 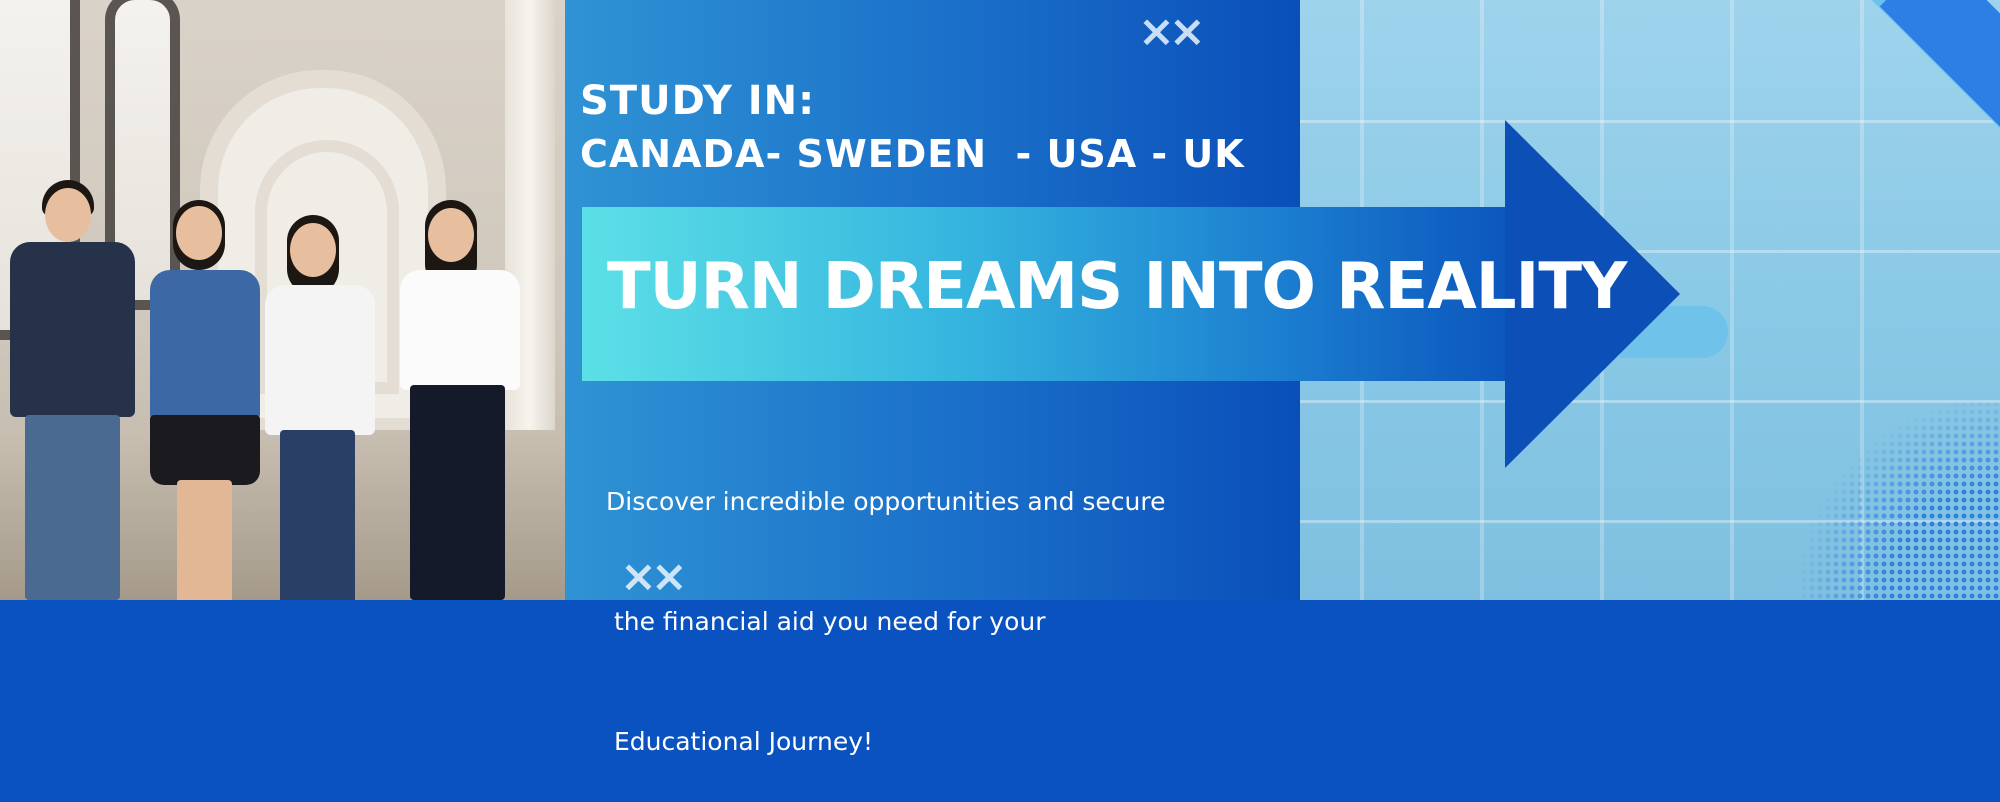 What do you see at coordinates (912, 154) in the screenshot?
I see `countries-list: CANADA- SWEDEN - USA - UK` at bounding box center [912, 154].